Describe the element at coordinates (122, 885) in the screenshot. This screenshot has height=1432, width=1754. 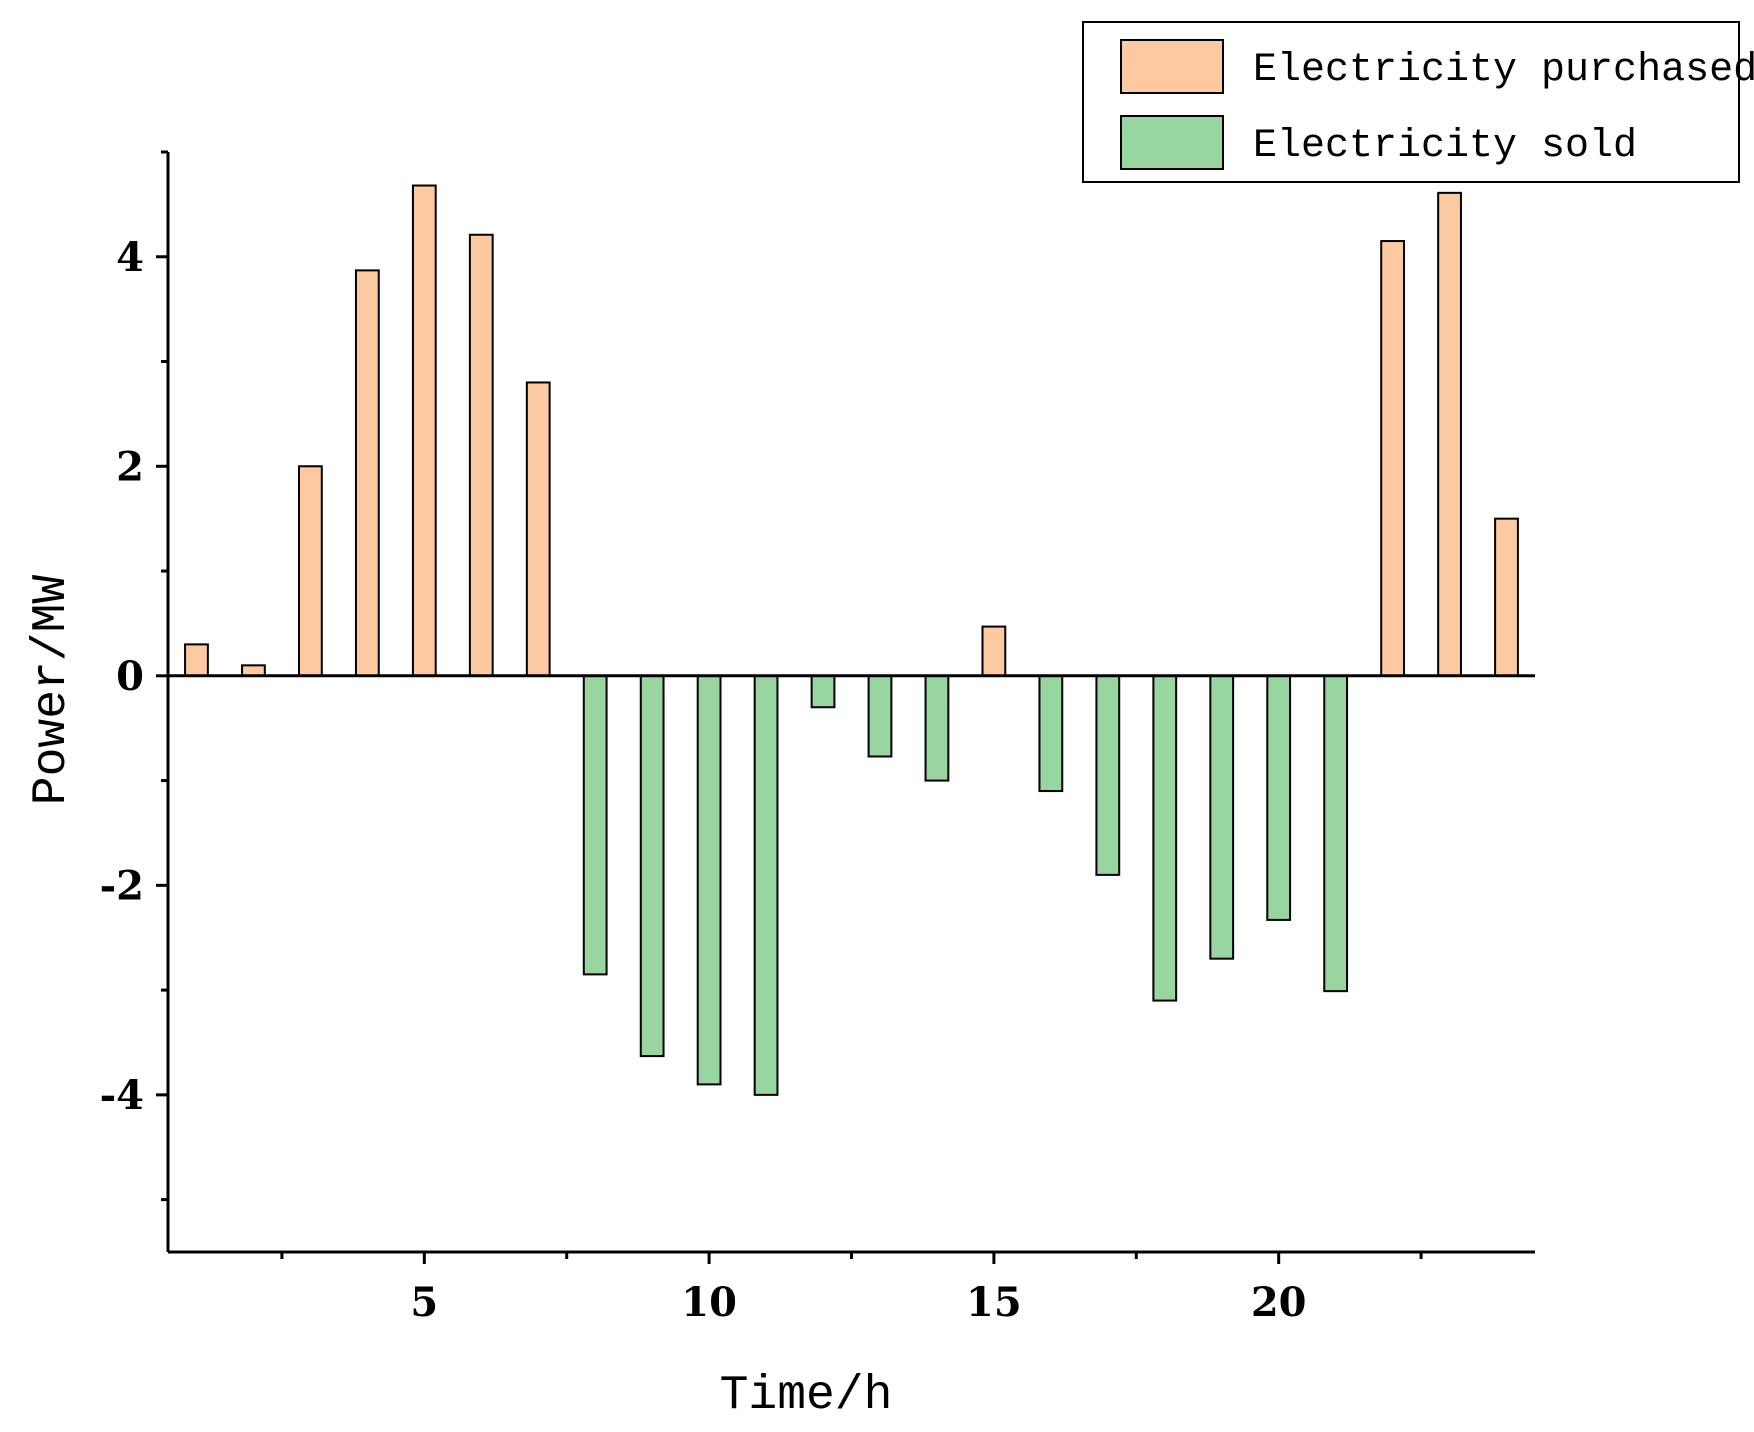
I see `y-tick-label: -2` at that location.